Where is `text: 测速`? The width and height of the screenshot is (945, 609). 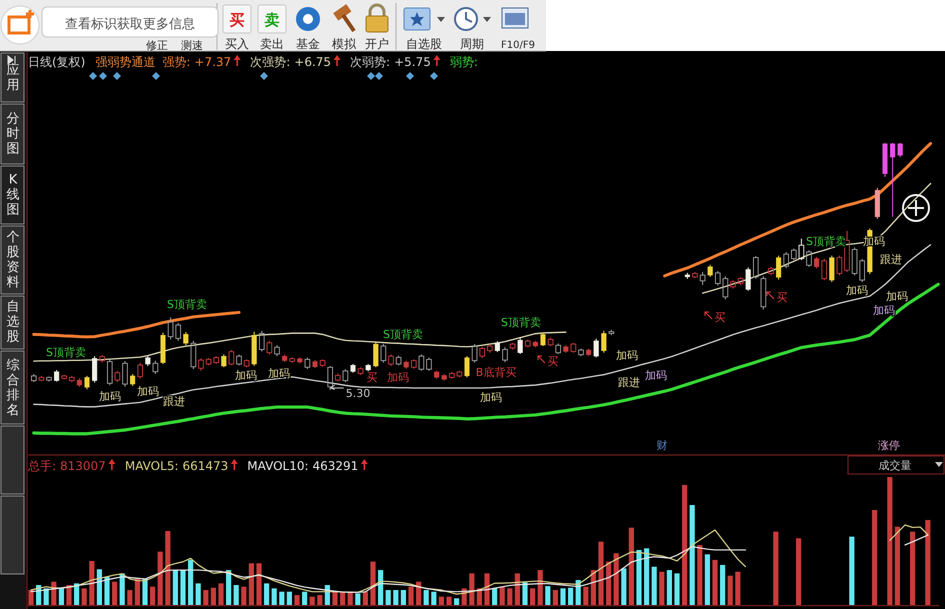 text: 测速 is located at coordinates (192, 45).